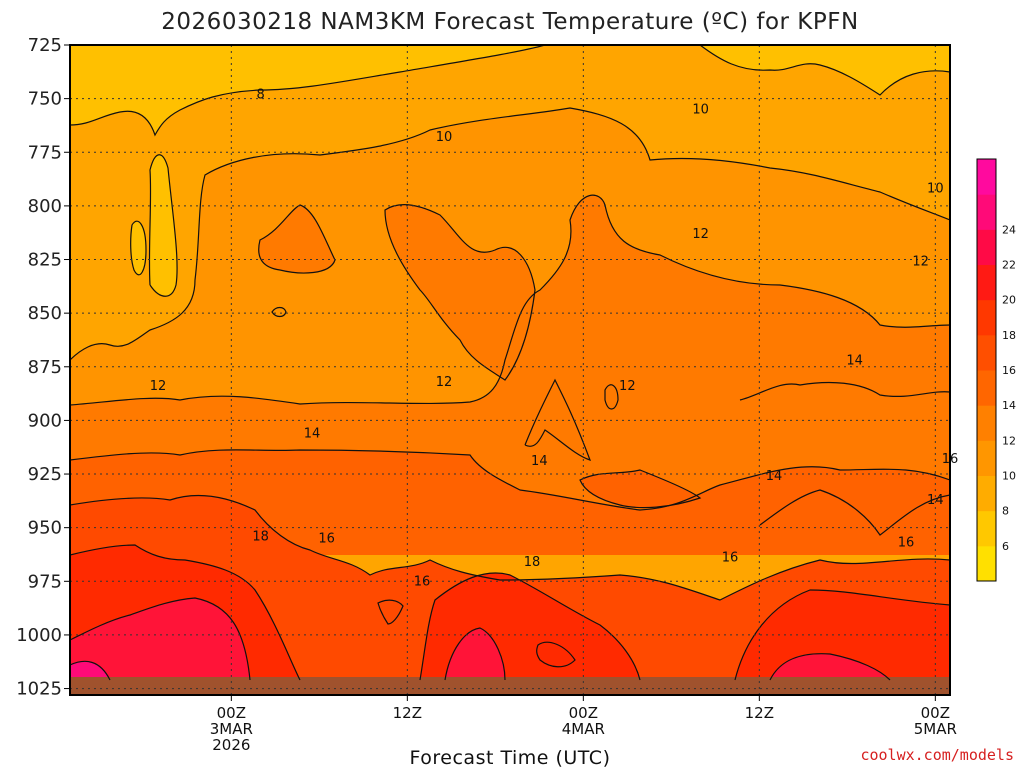 The image size is (1024, 768). What do you see at coordinates (45, 420) in the screenshot?
I see `y-tick-label: 900` at bounding box center [45, 420].